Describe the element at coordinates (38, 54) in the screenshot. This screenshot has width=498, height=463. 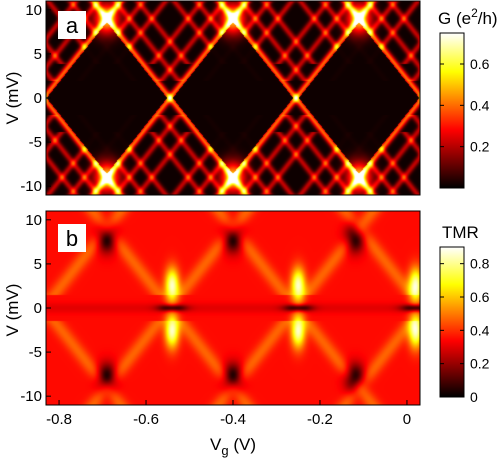
I see `y-axis-a-tick-label: 5` at that location.